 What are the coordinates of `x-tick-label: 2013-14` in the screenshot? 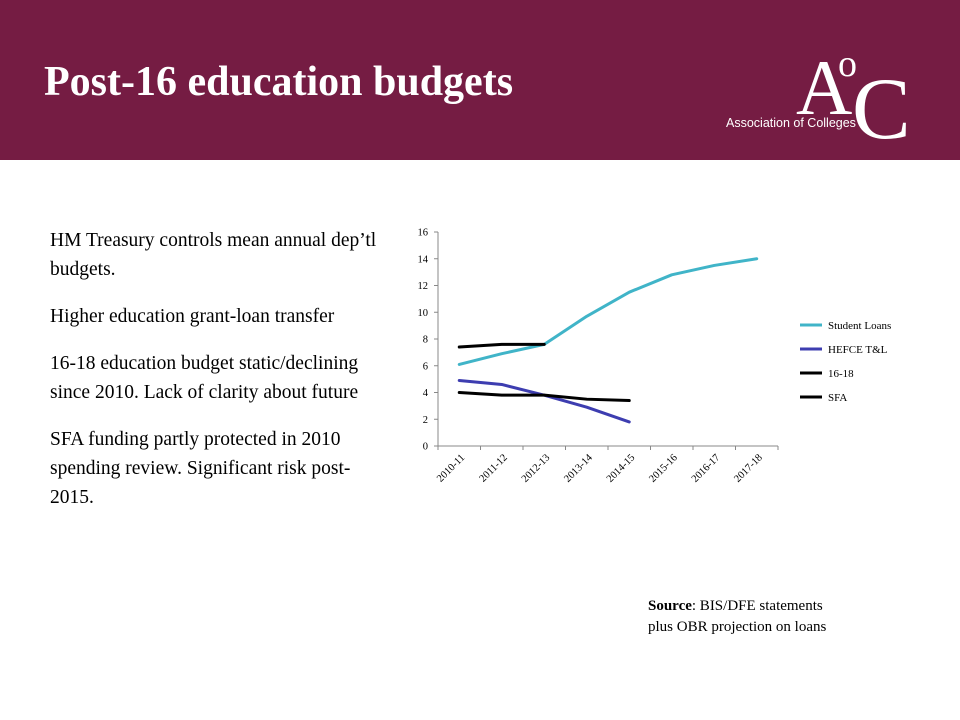 It's located at (578, 468).